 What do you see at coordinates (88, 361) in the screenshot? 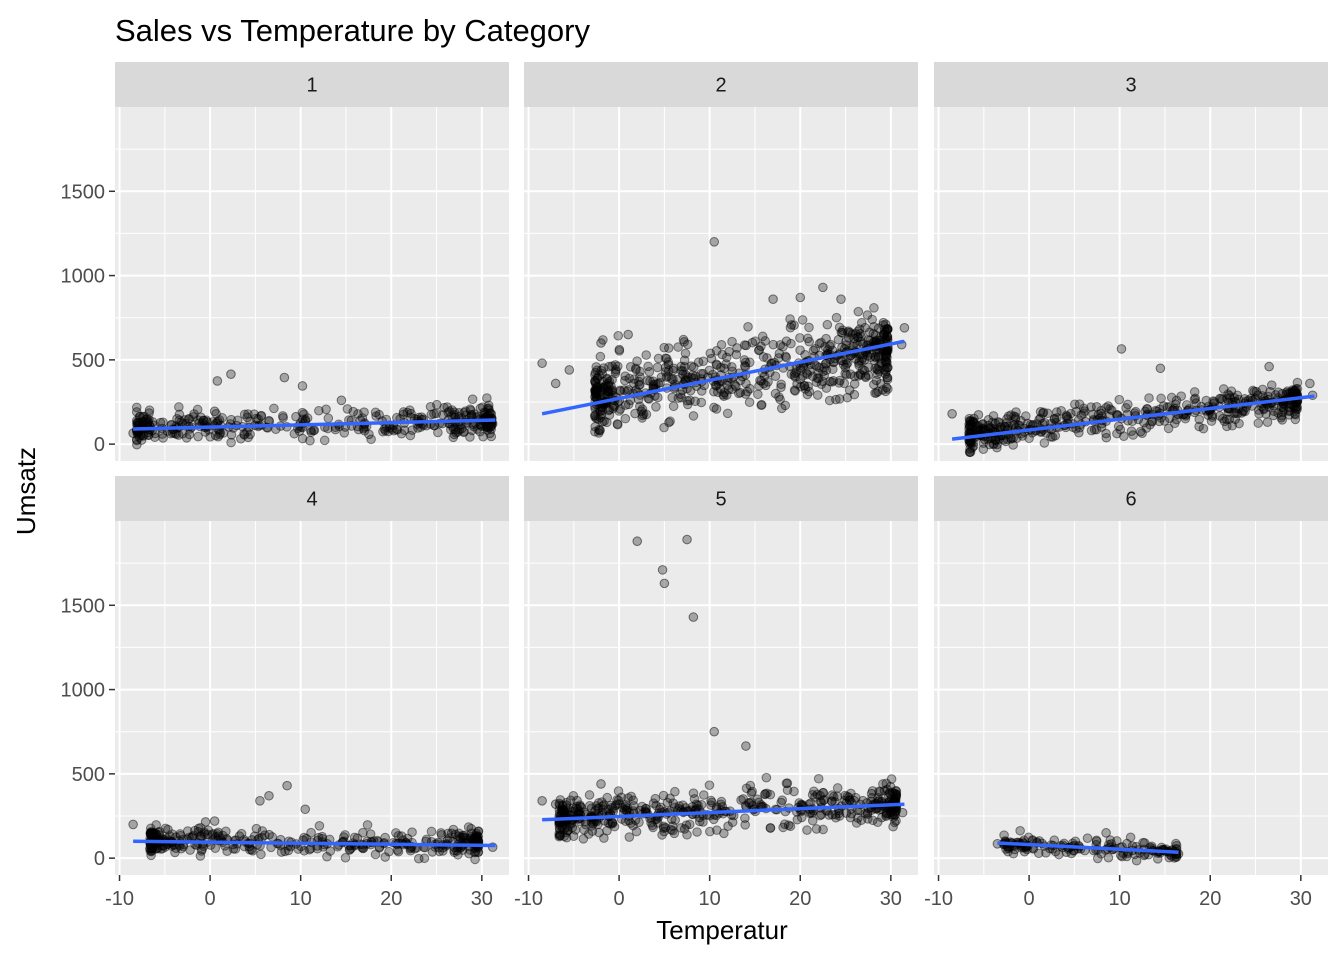
I see `y-tick-label: 500` at bounding box center [88, 361].